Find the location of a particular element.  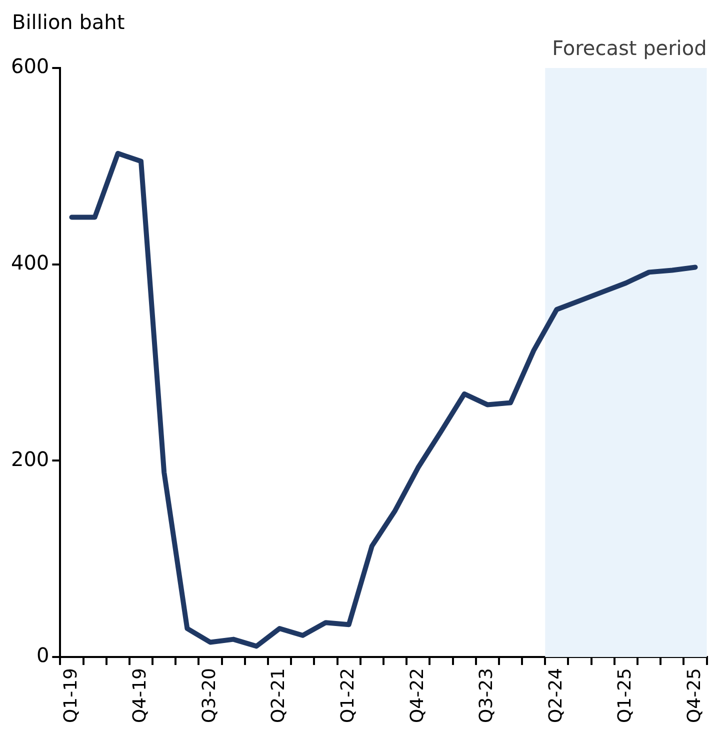

x-tick-label: Q4-19 is located at coordinates (140, 696).